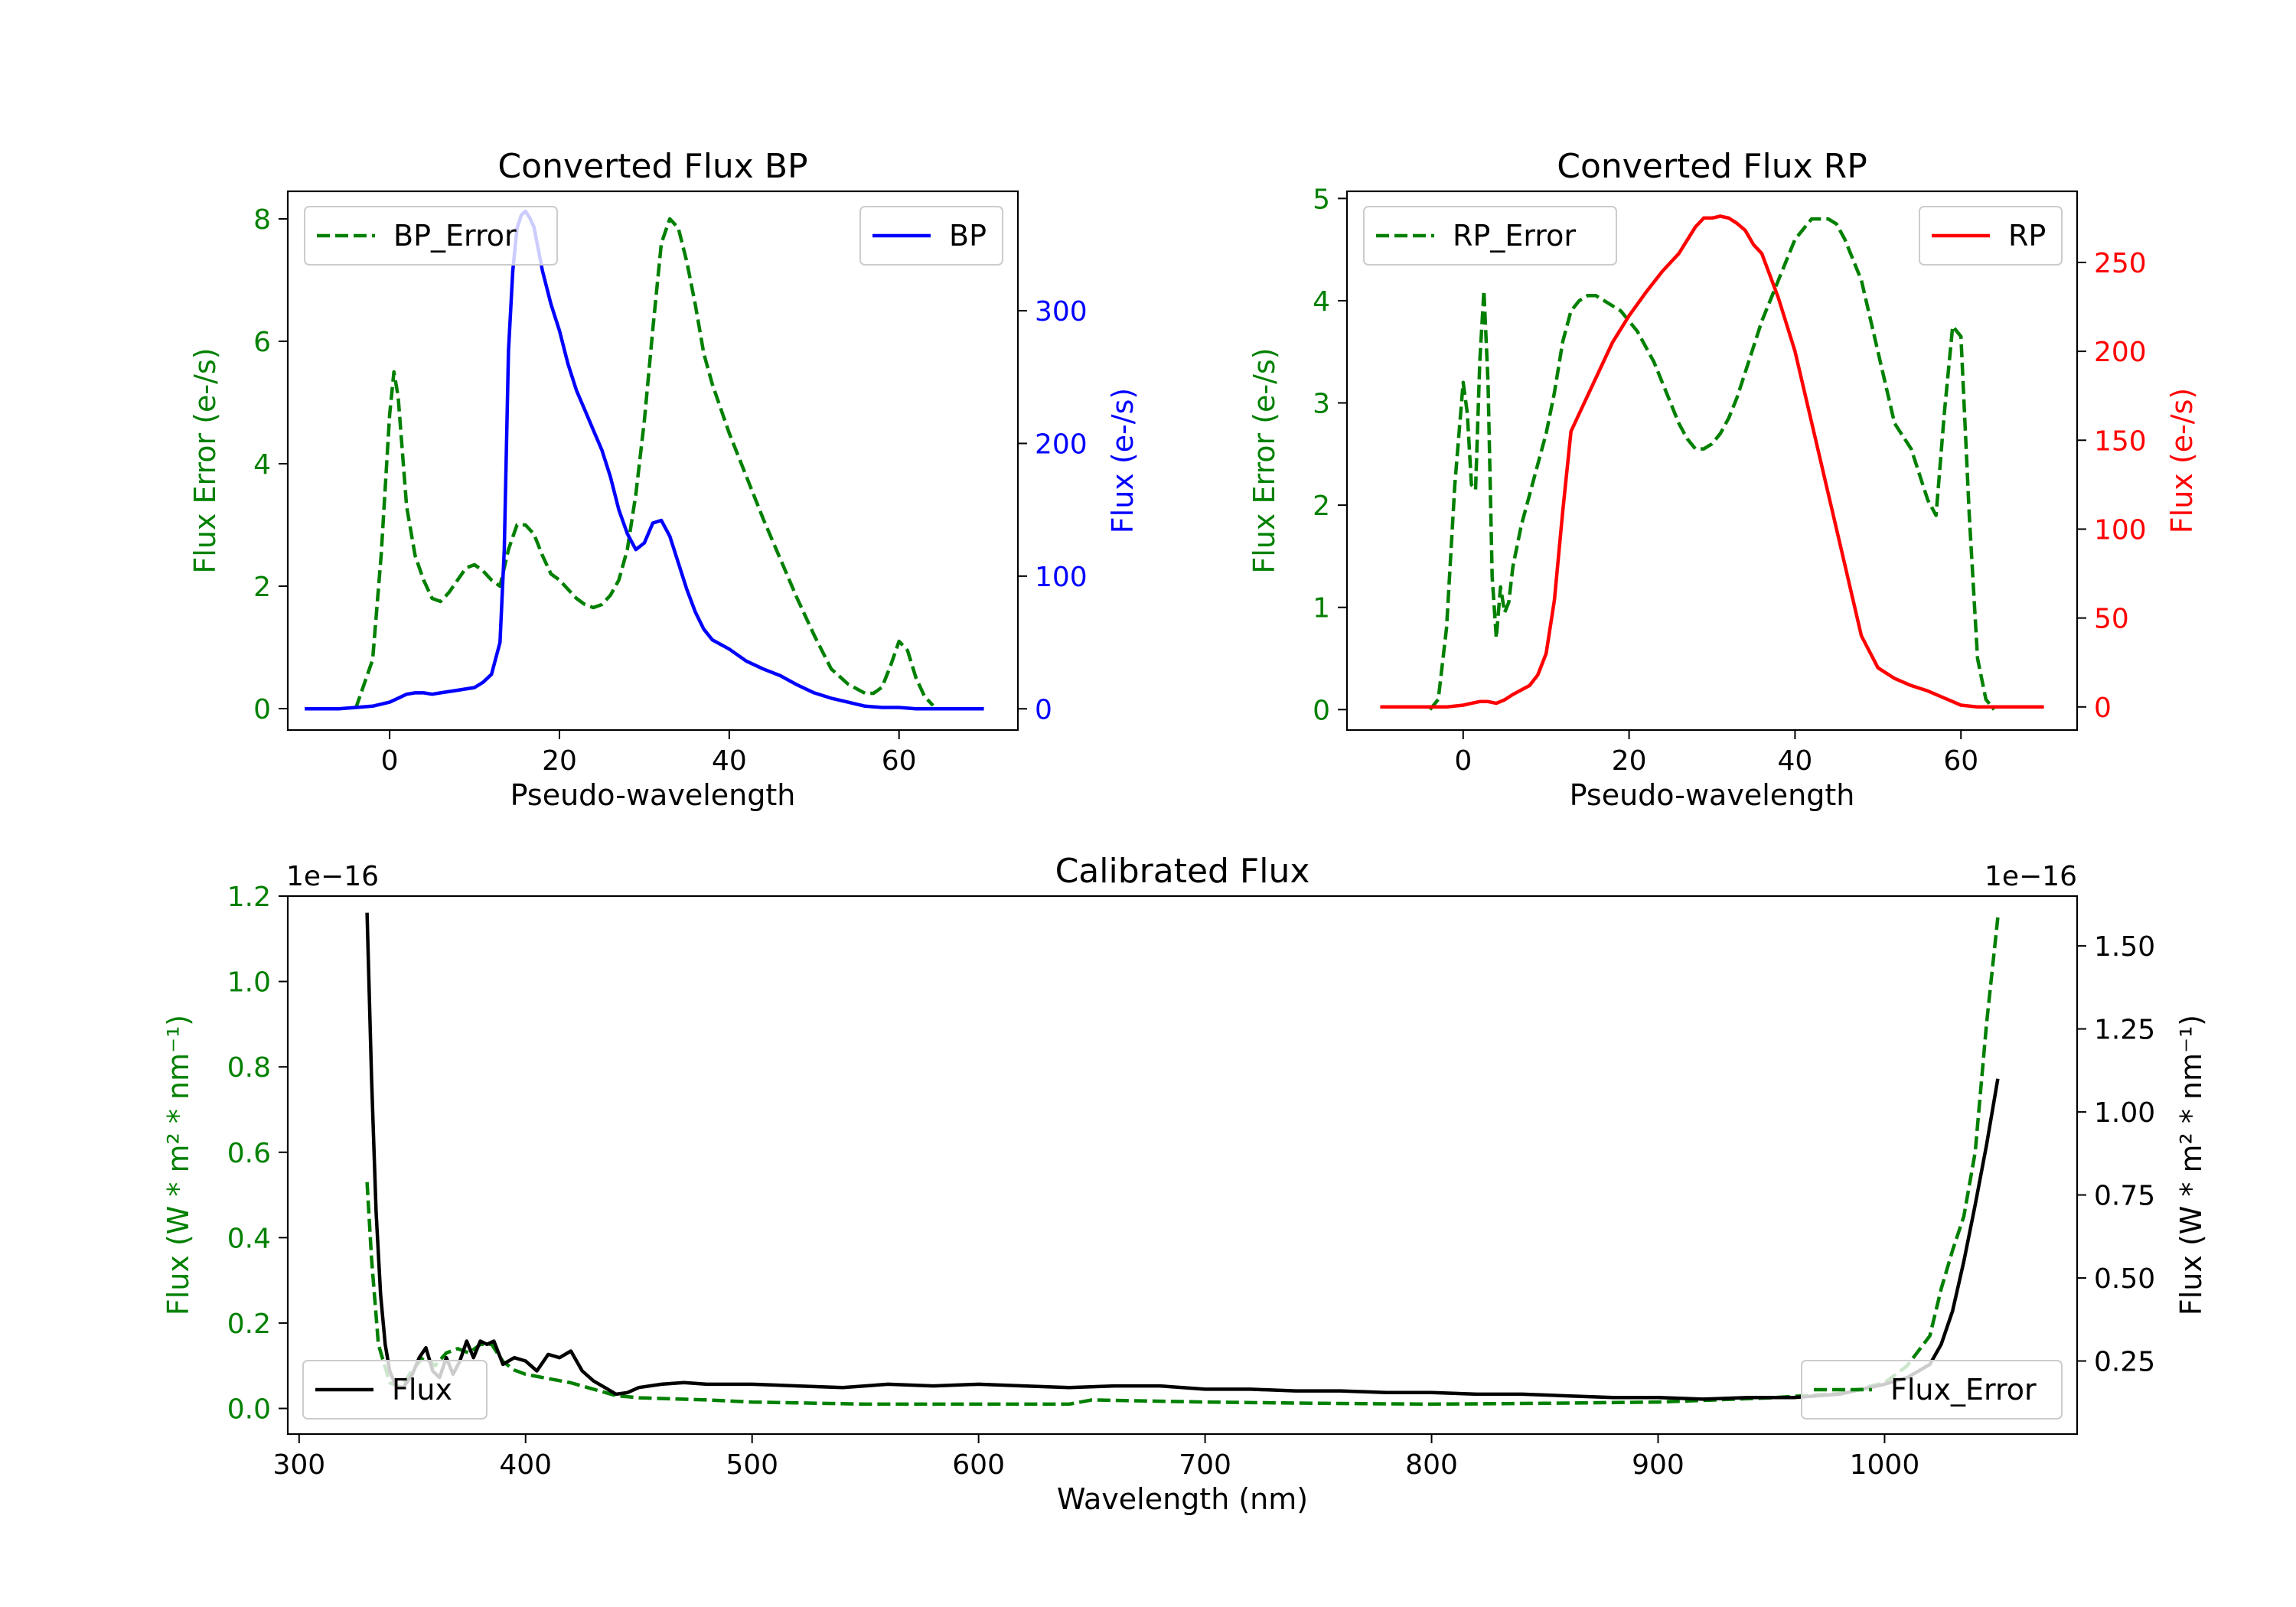  I want to click on legend-label: Flux_Error, so click(1963, 1390).